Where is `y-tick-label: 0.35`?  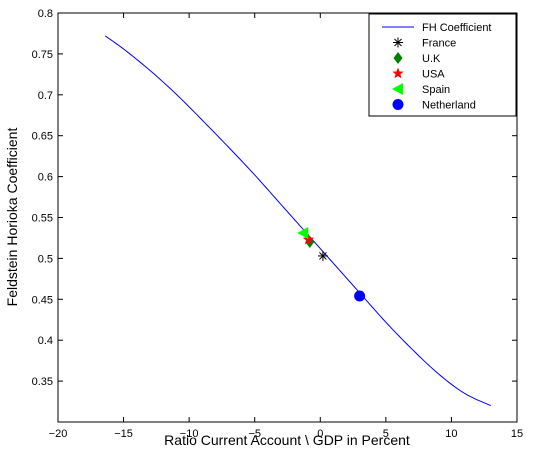
y-tick-label: 0.35 is located at coordinates (42, 382).